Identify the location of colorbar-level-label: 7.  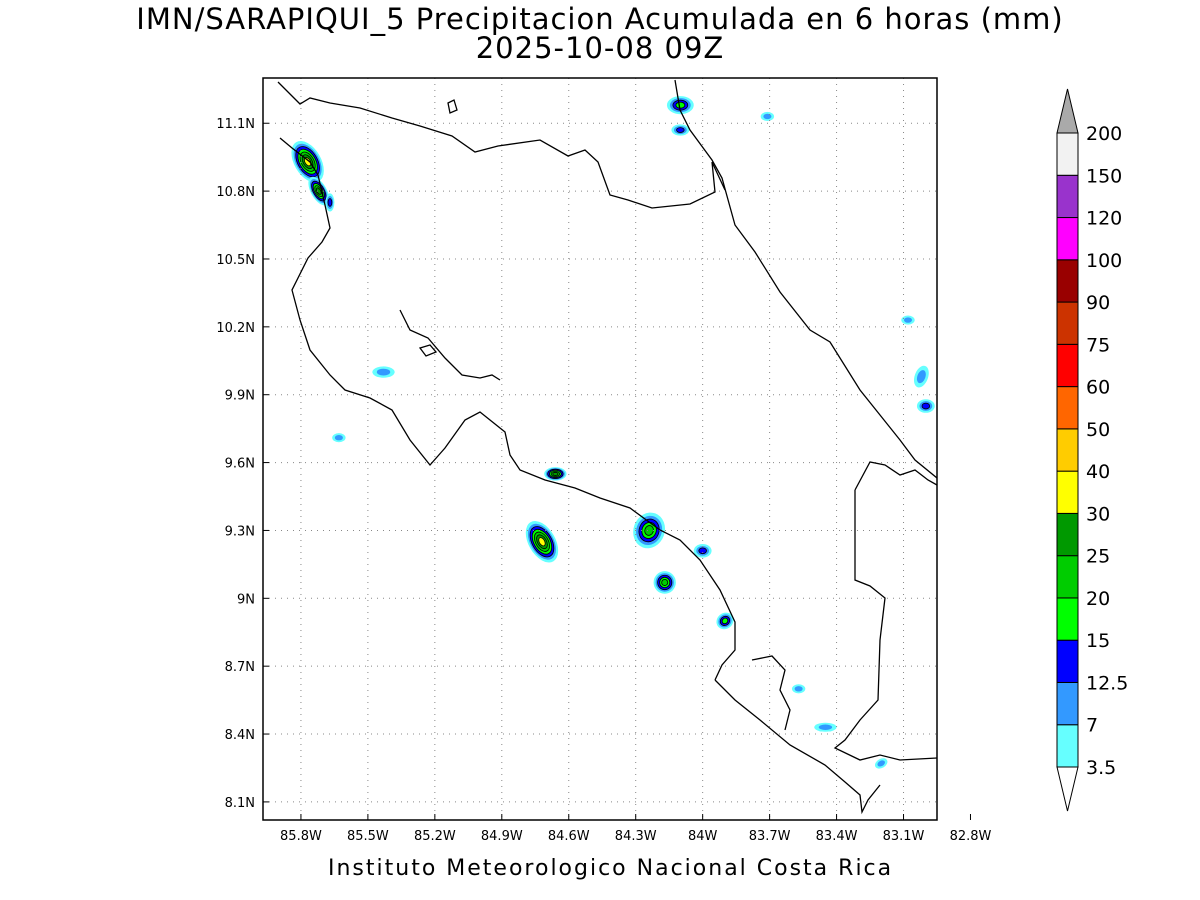
(1092, 726).